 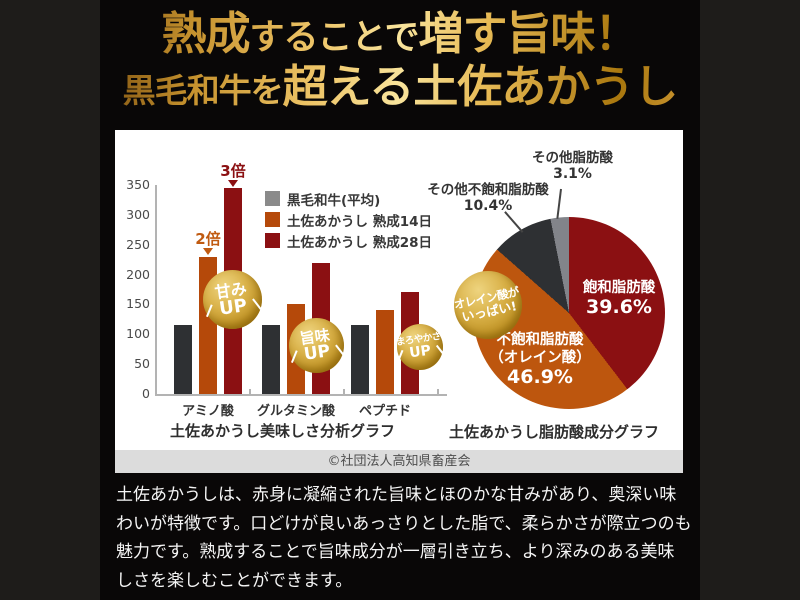 I want to click on pie-label-other-unsaturated: その他不飽和脂肪酸 10.4%, so click(x=488, y=198).